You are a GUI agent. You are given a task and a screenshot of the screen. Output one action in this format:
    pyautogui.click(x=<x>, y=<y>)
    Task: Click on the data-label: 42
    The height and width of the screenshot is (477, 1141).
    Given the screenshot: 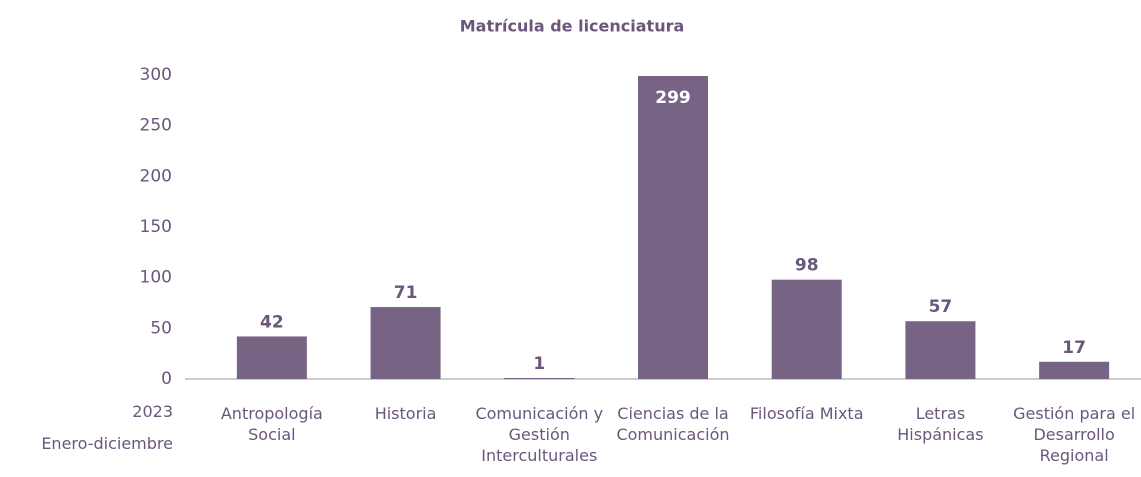 What is the action you would take?
    pyautogui.click(x=272, y=322)
    